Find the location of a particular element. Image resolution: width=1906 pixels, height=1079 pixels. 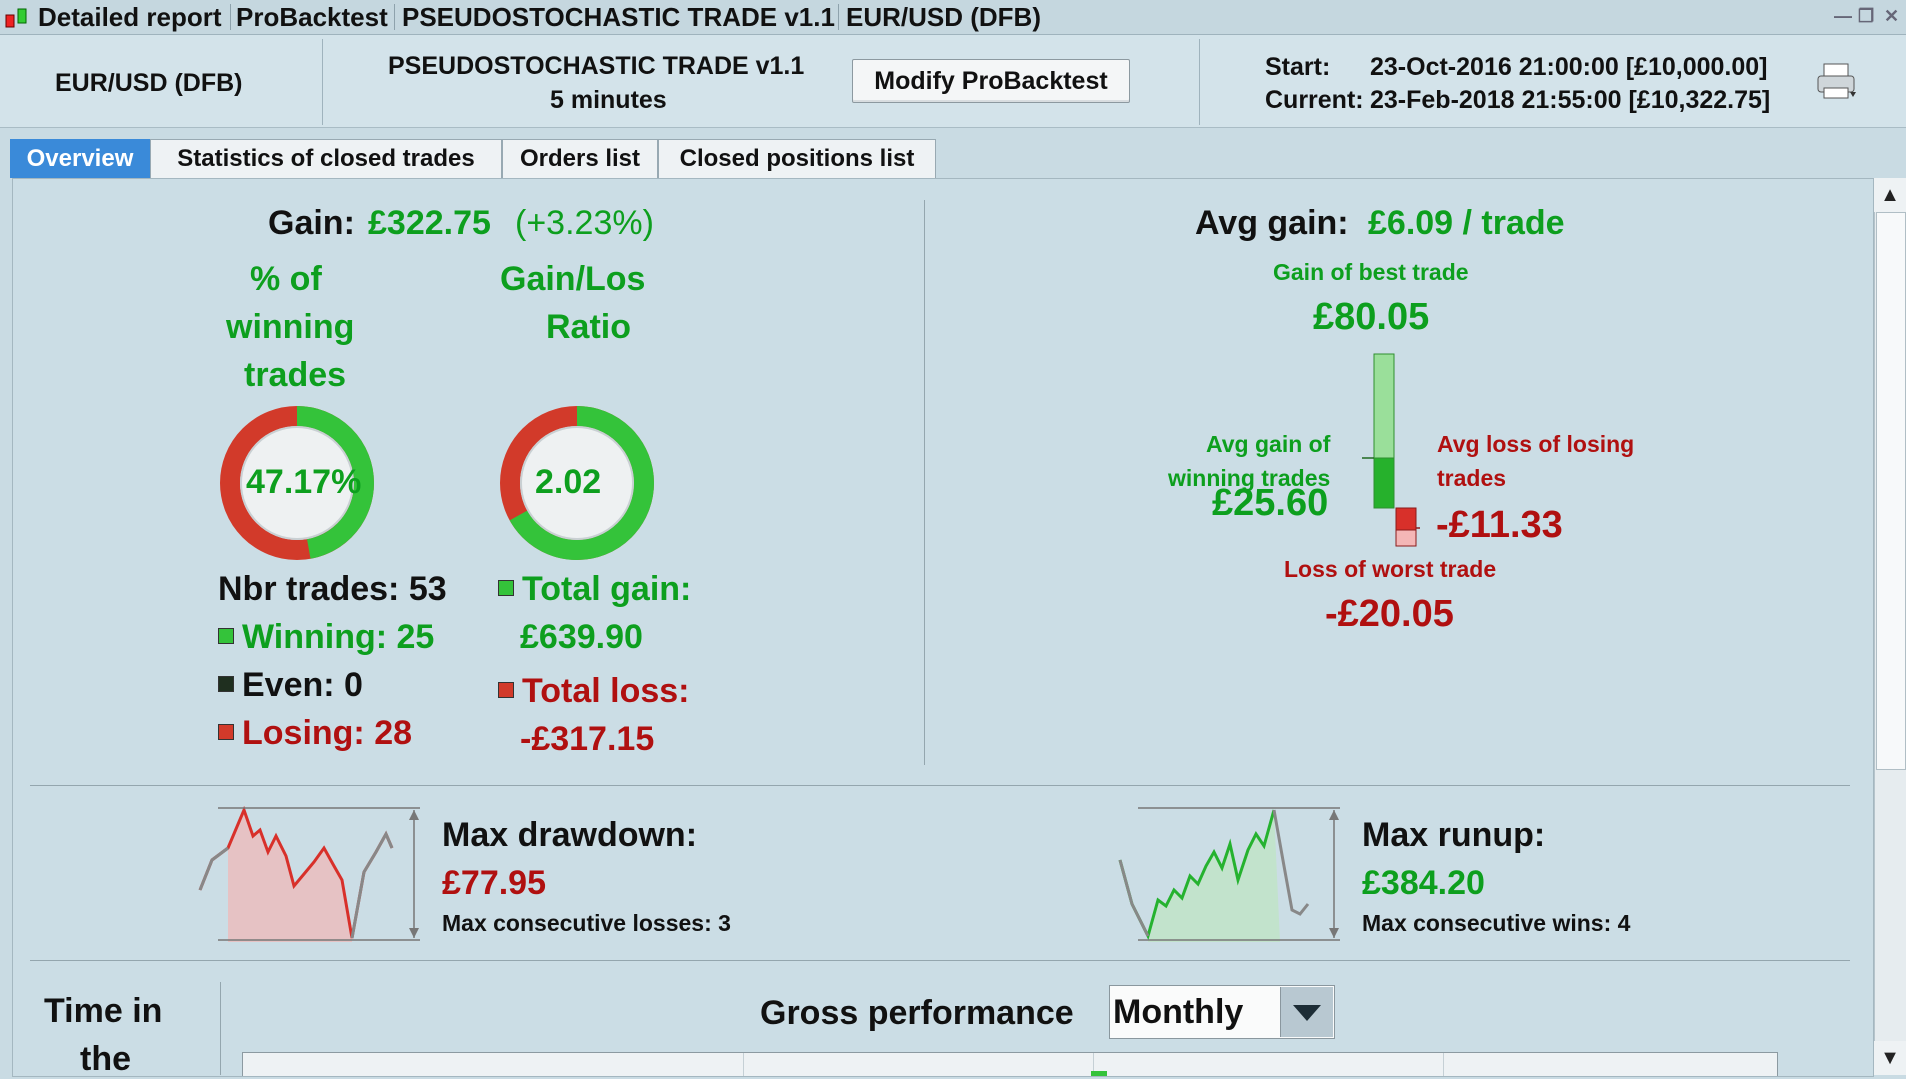

tab-orders-list: Orders list is located at coordinates (580, 158).